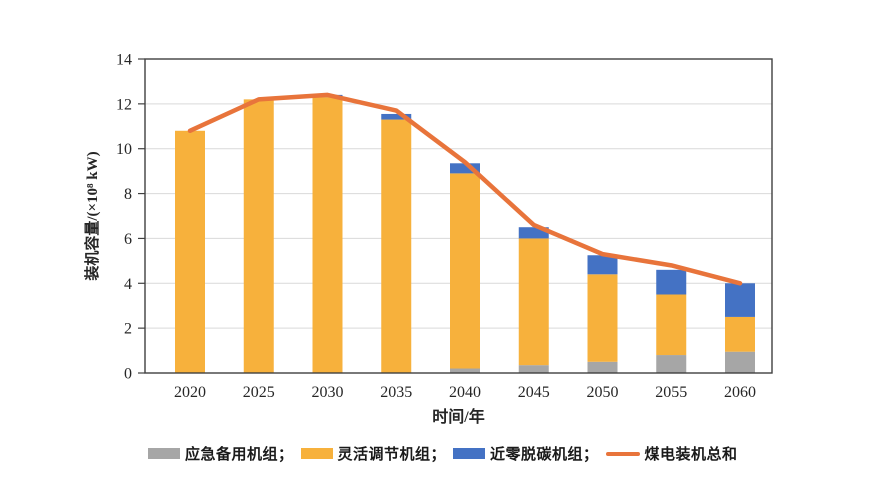 The height and width of the screenshot is (501, 879). Describe the element at coordinates (128, 329) in the screenshot. I see `y-tick-label: 2` at that location.